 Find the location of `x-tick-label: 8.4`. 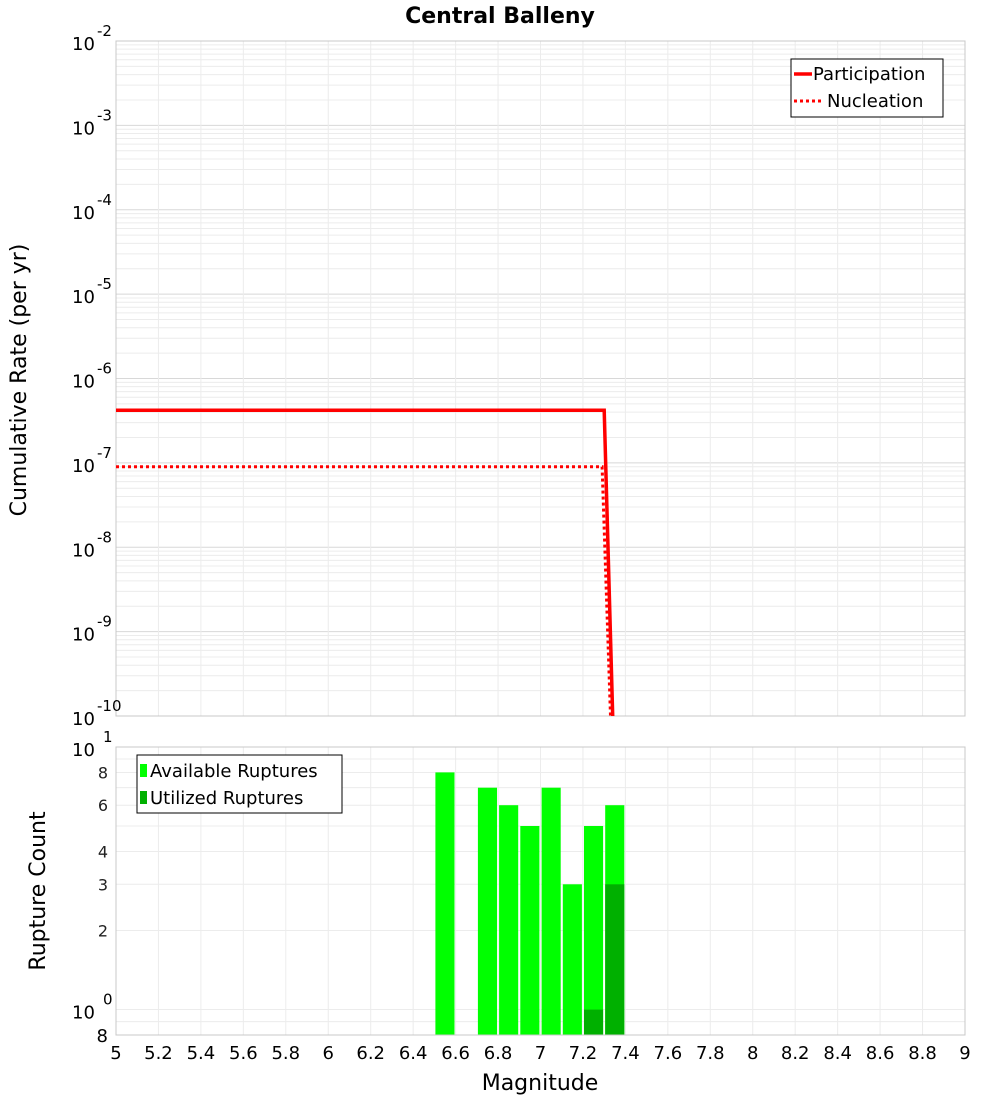

x-tick-label: 8.4 is located at coordinates (837, 1053).